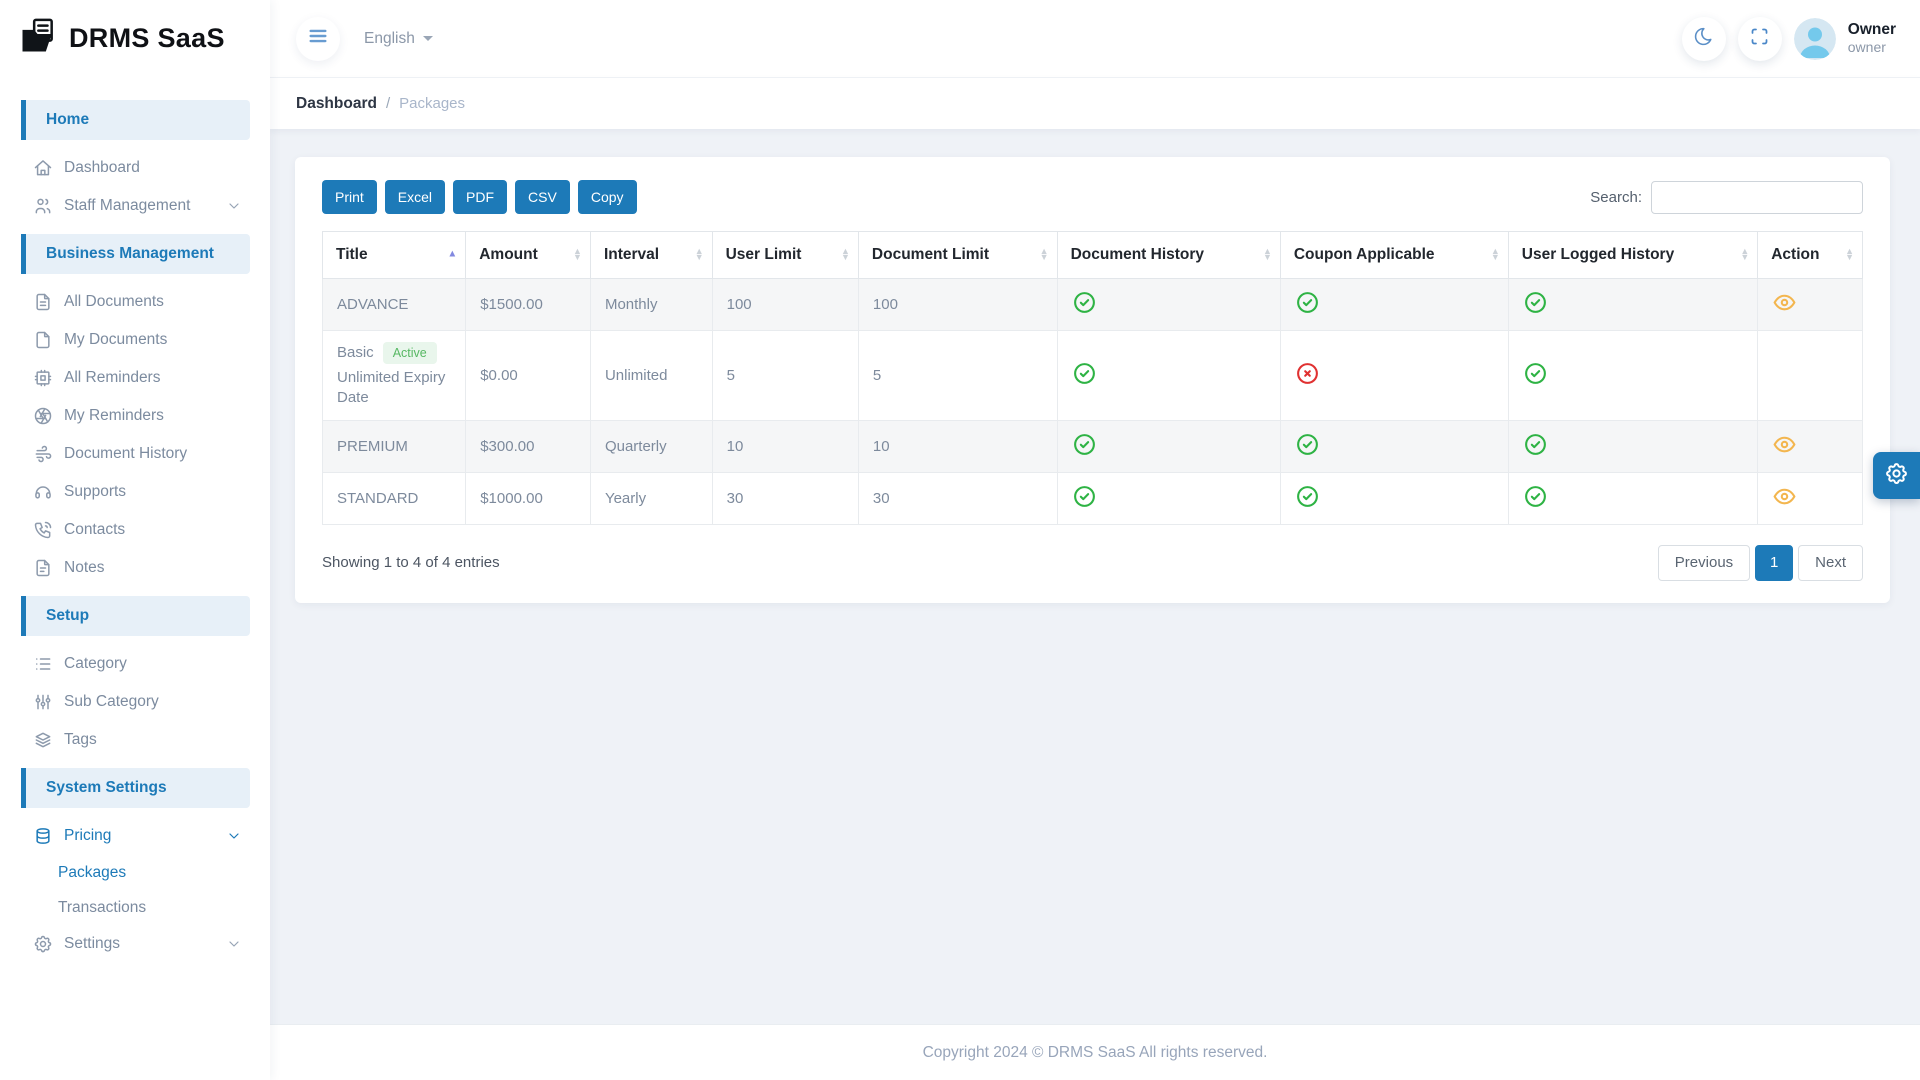 This screenshot has height=1080, width=1920. What do you see at coordinates (394, 255) in the screenshot?
I see `column-header-title: Title ▲` at bounding box center [394, 255].